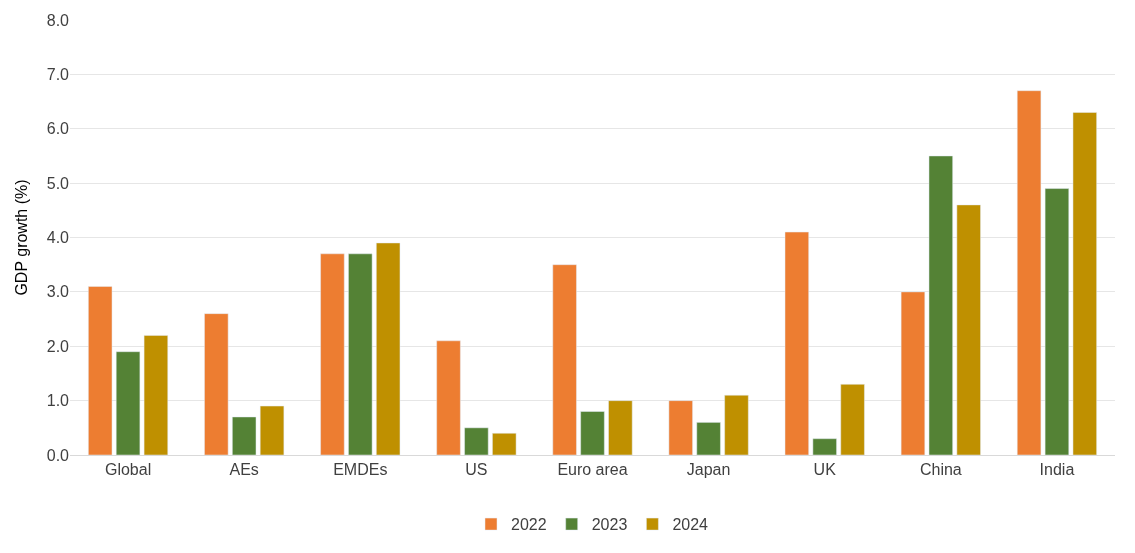 Image resolution: width=1135 pixels, height=553 pixels. I want to click on y-tick-label: 6.0, so click(58, 129).